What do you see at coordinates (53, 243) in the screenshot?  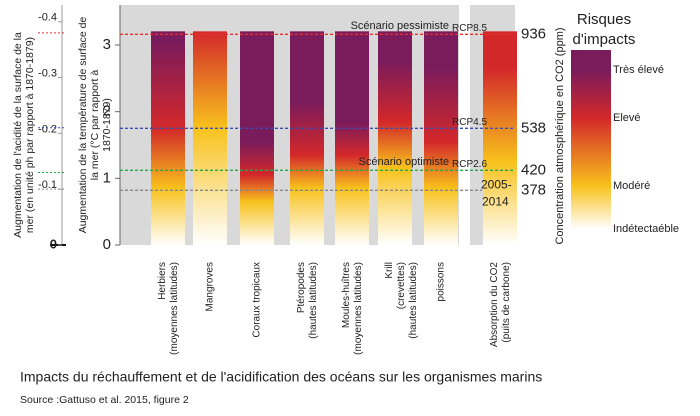 I see `acid-tick-label: 0` at bounding box center [53, 243].